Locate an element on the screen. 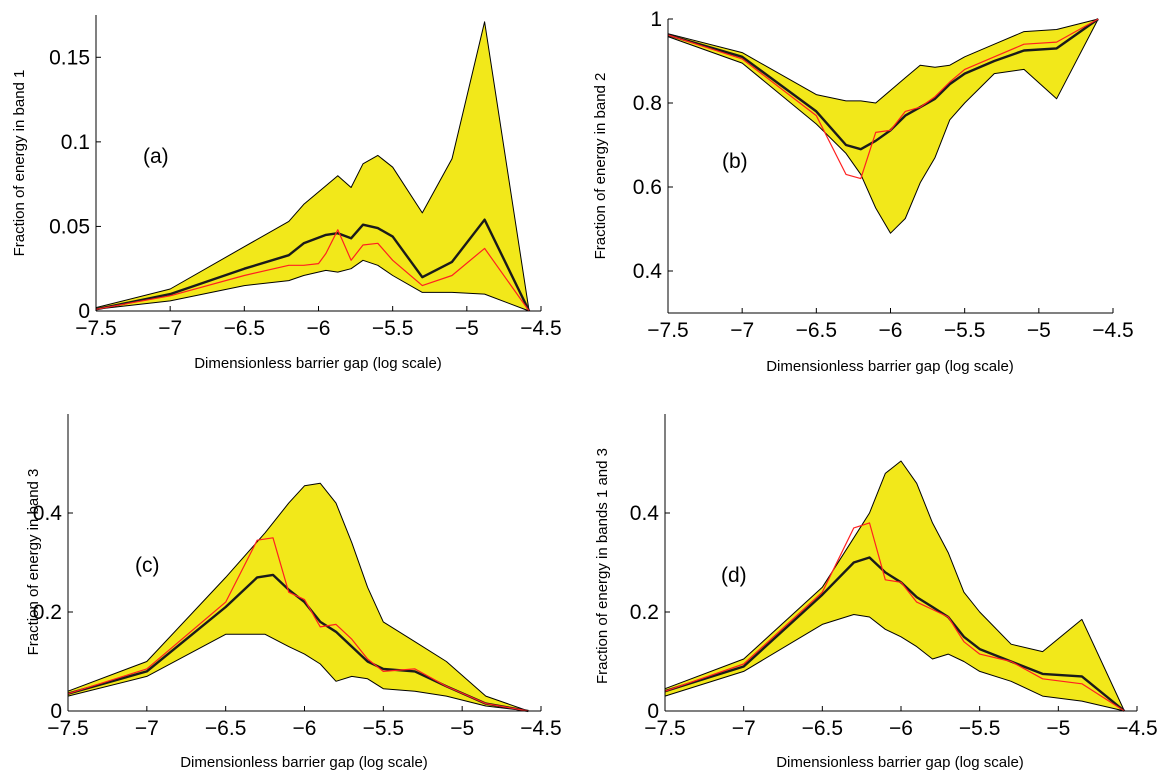 This screenshot has width=1173, height=776. panel-label-a: (a) is located at coordinates (156, 156).